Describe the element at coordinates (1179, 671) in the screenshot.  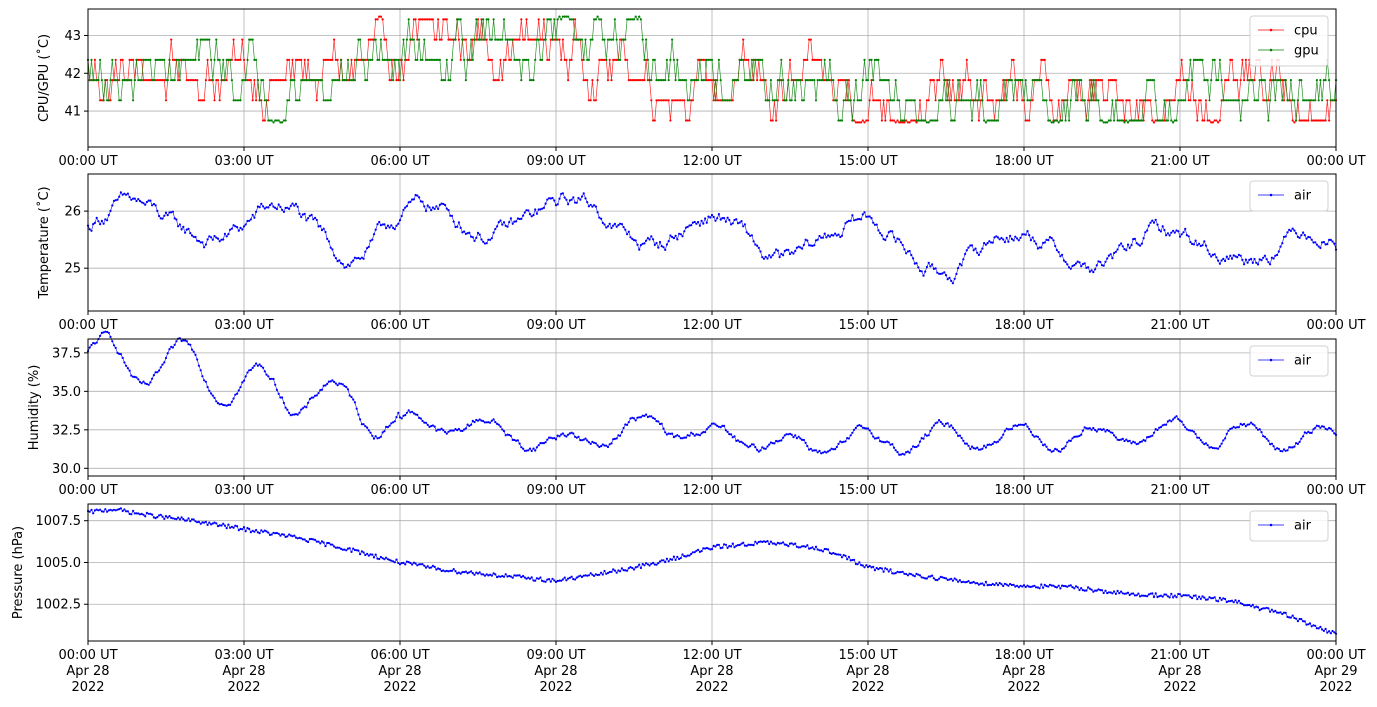
I see `x-tick-label: Apr 28` at that location.